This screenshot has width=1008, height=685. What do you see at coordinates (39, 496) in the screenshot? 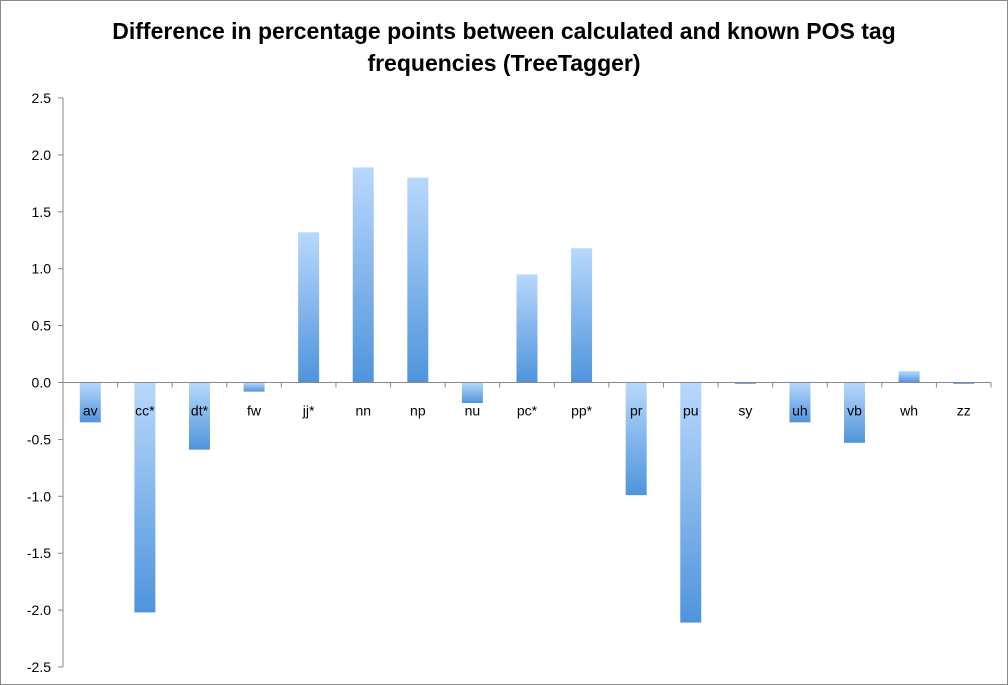
I see `y-tick-label: -1.0` at bounding box center [39, 496].